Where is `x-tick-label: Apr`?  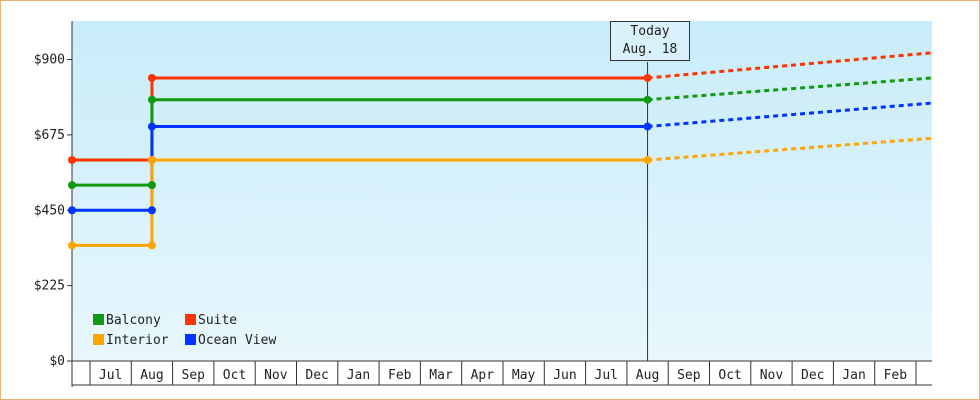
x-tick-label: Apr is located at coordinates (483, 375).